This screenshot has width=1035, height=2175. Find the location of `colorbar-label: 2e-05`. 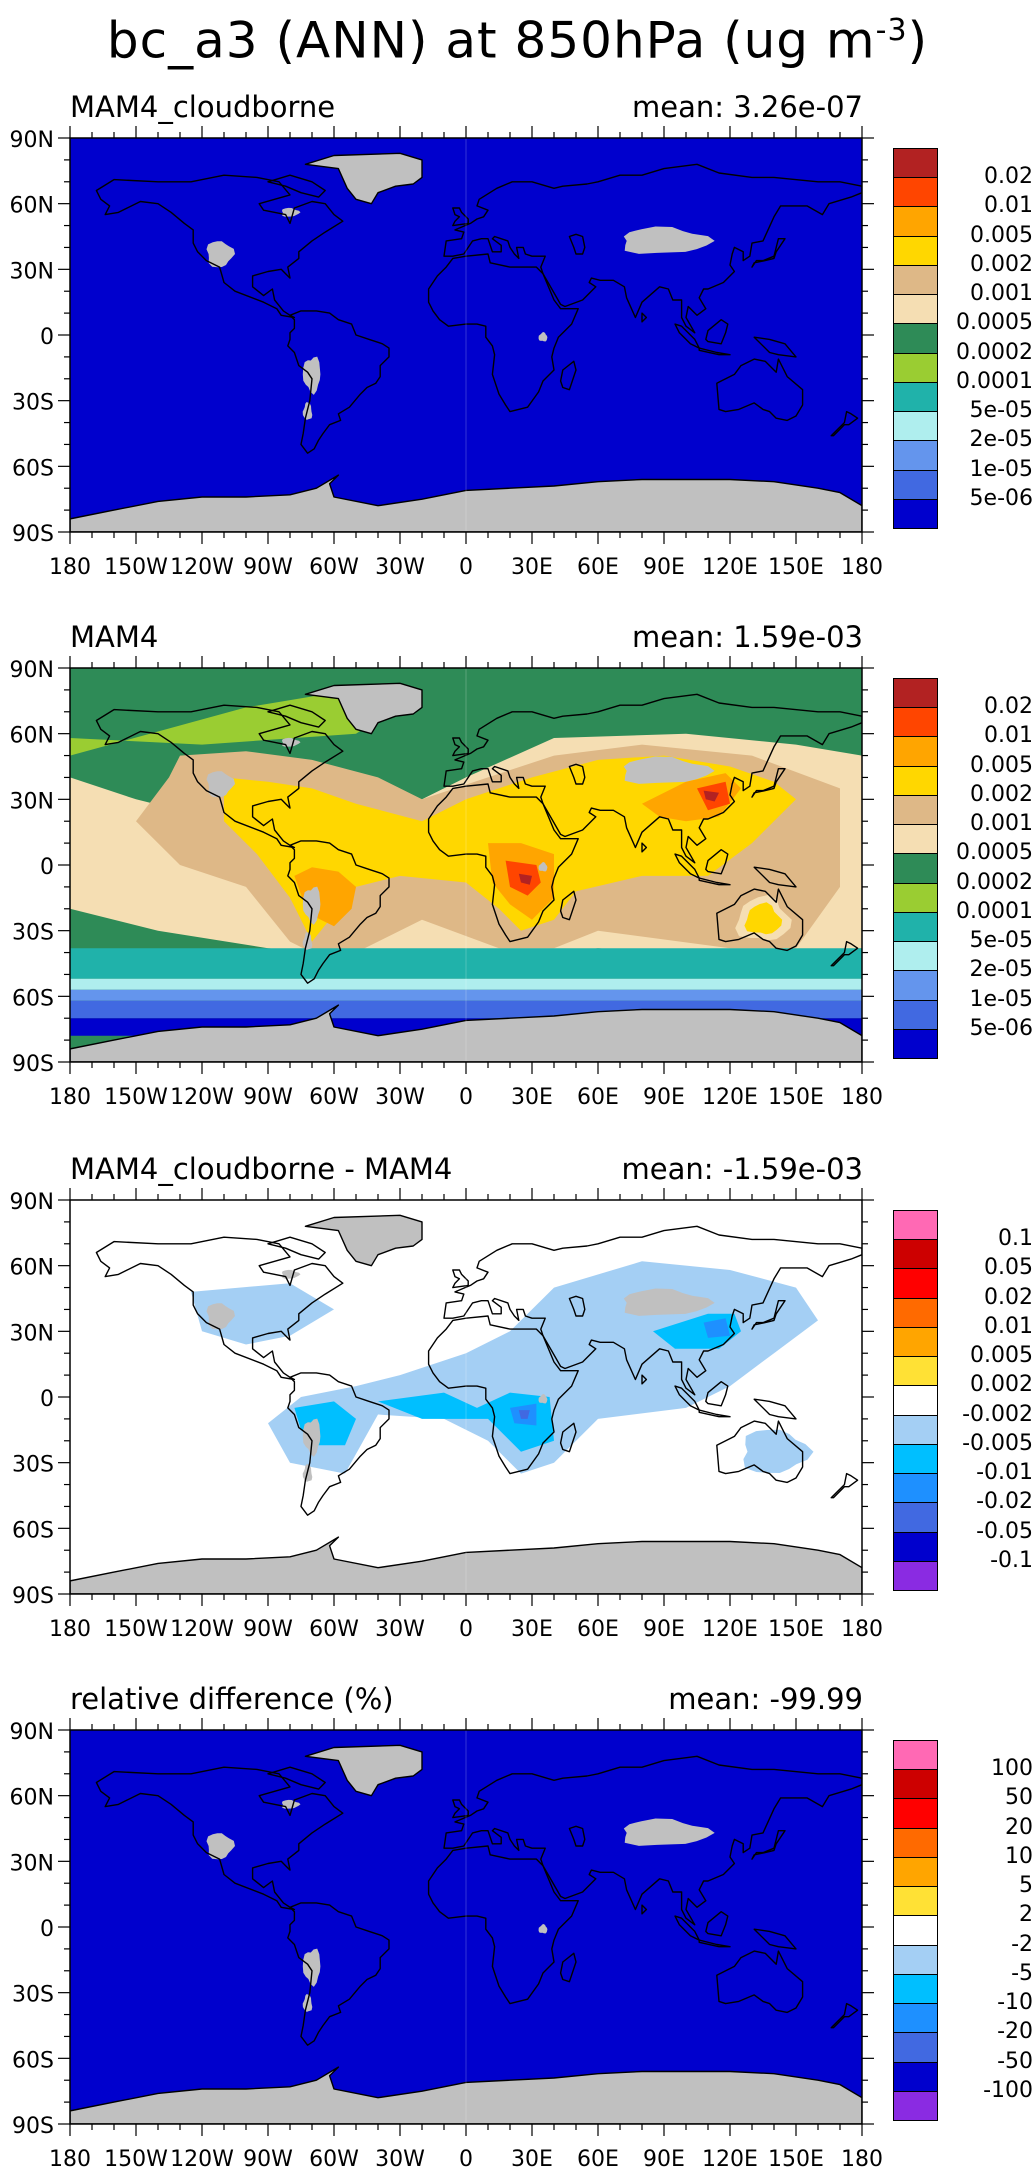

colorbar-label: 2e-05 is located at coordinates (1001, 440).